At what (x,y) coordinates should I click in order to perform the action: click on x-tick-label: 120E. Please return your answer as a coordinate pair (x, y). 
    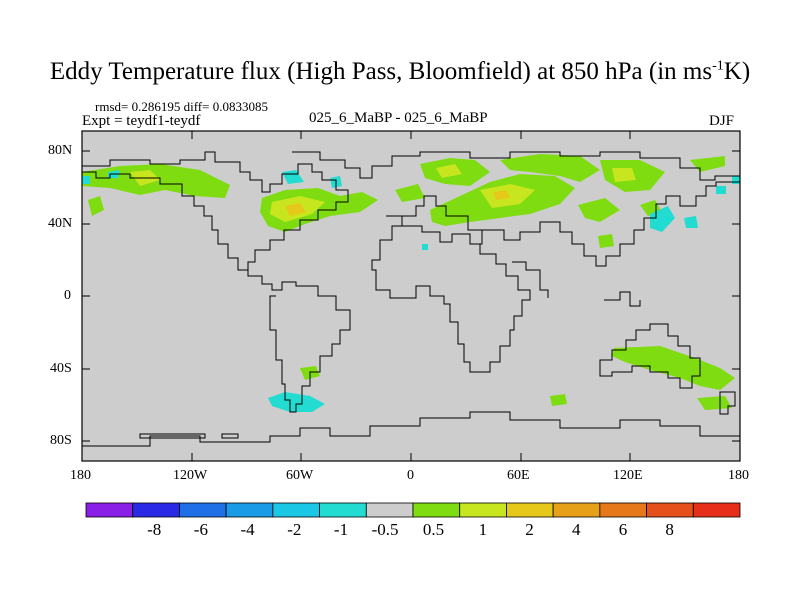
    Looking at the image, I should click on (628, 475).